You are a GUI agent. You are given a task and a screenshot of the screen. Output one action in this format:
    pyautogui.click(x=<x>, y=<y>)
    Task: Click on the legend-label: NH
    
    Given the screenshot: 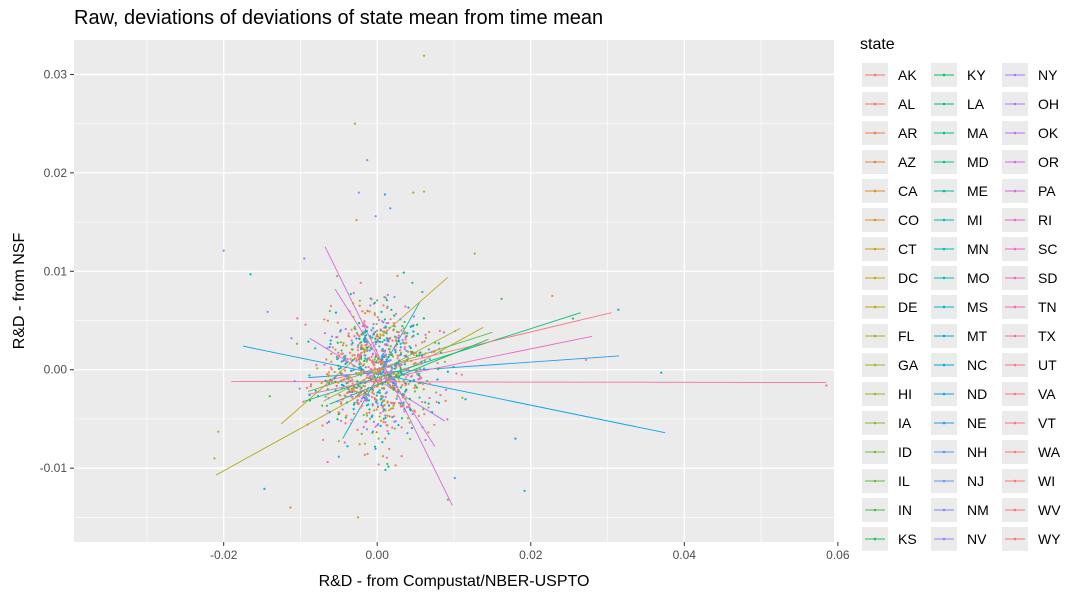 What is the action you would take?
    pyautogui.click(x=977, y=452)
    